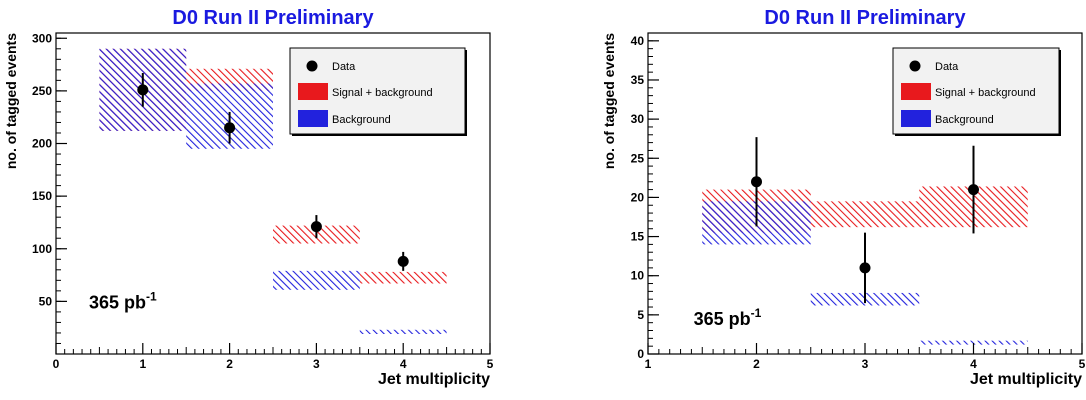 Image resolution: width=1086 pixels, height=400 pixels. Describe the element at coordinates (42, 249) in the screenshot. I see `y-tick-label: 100` at that location.